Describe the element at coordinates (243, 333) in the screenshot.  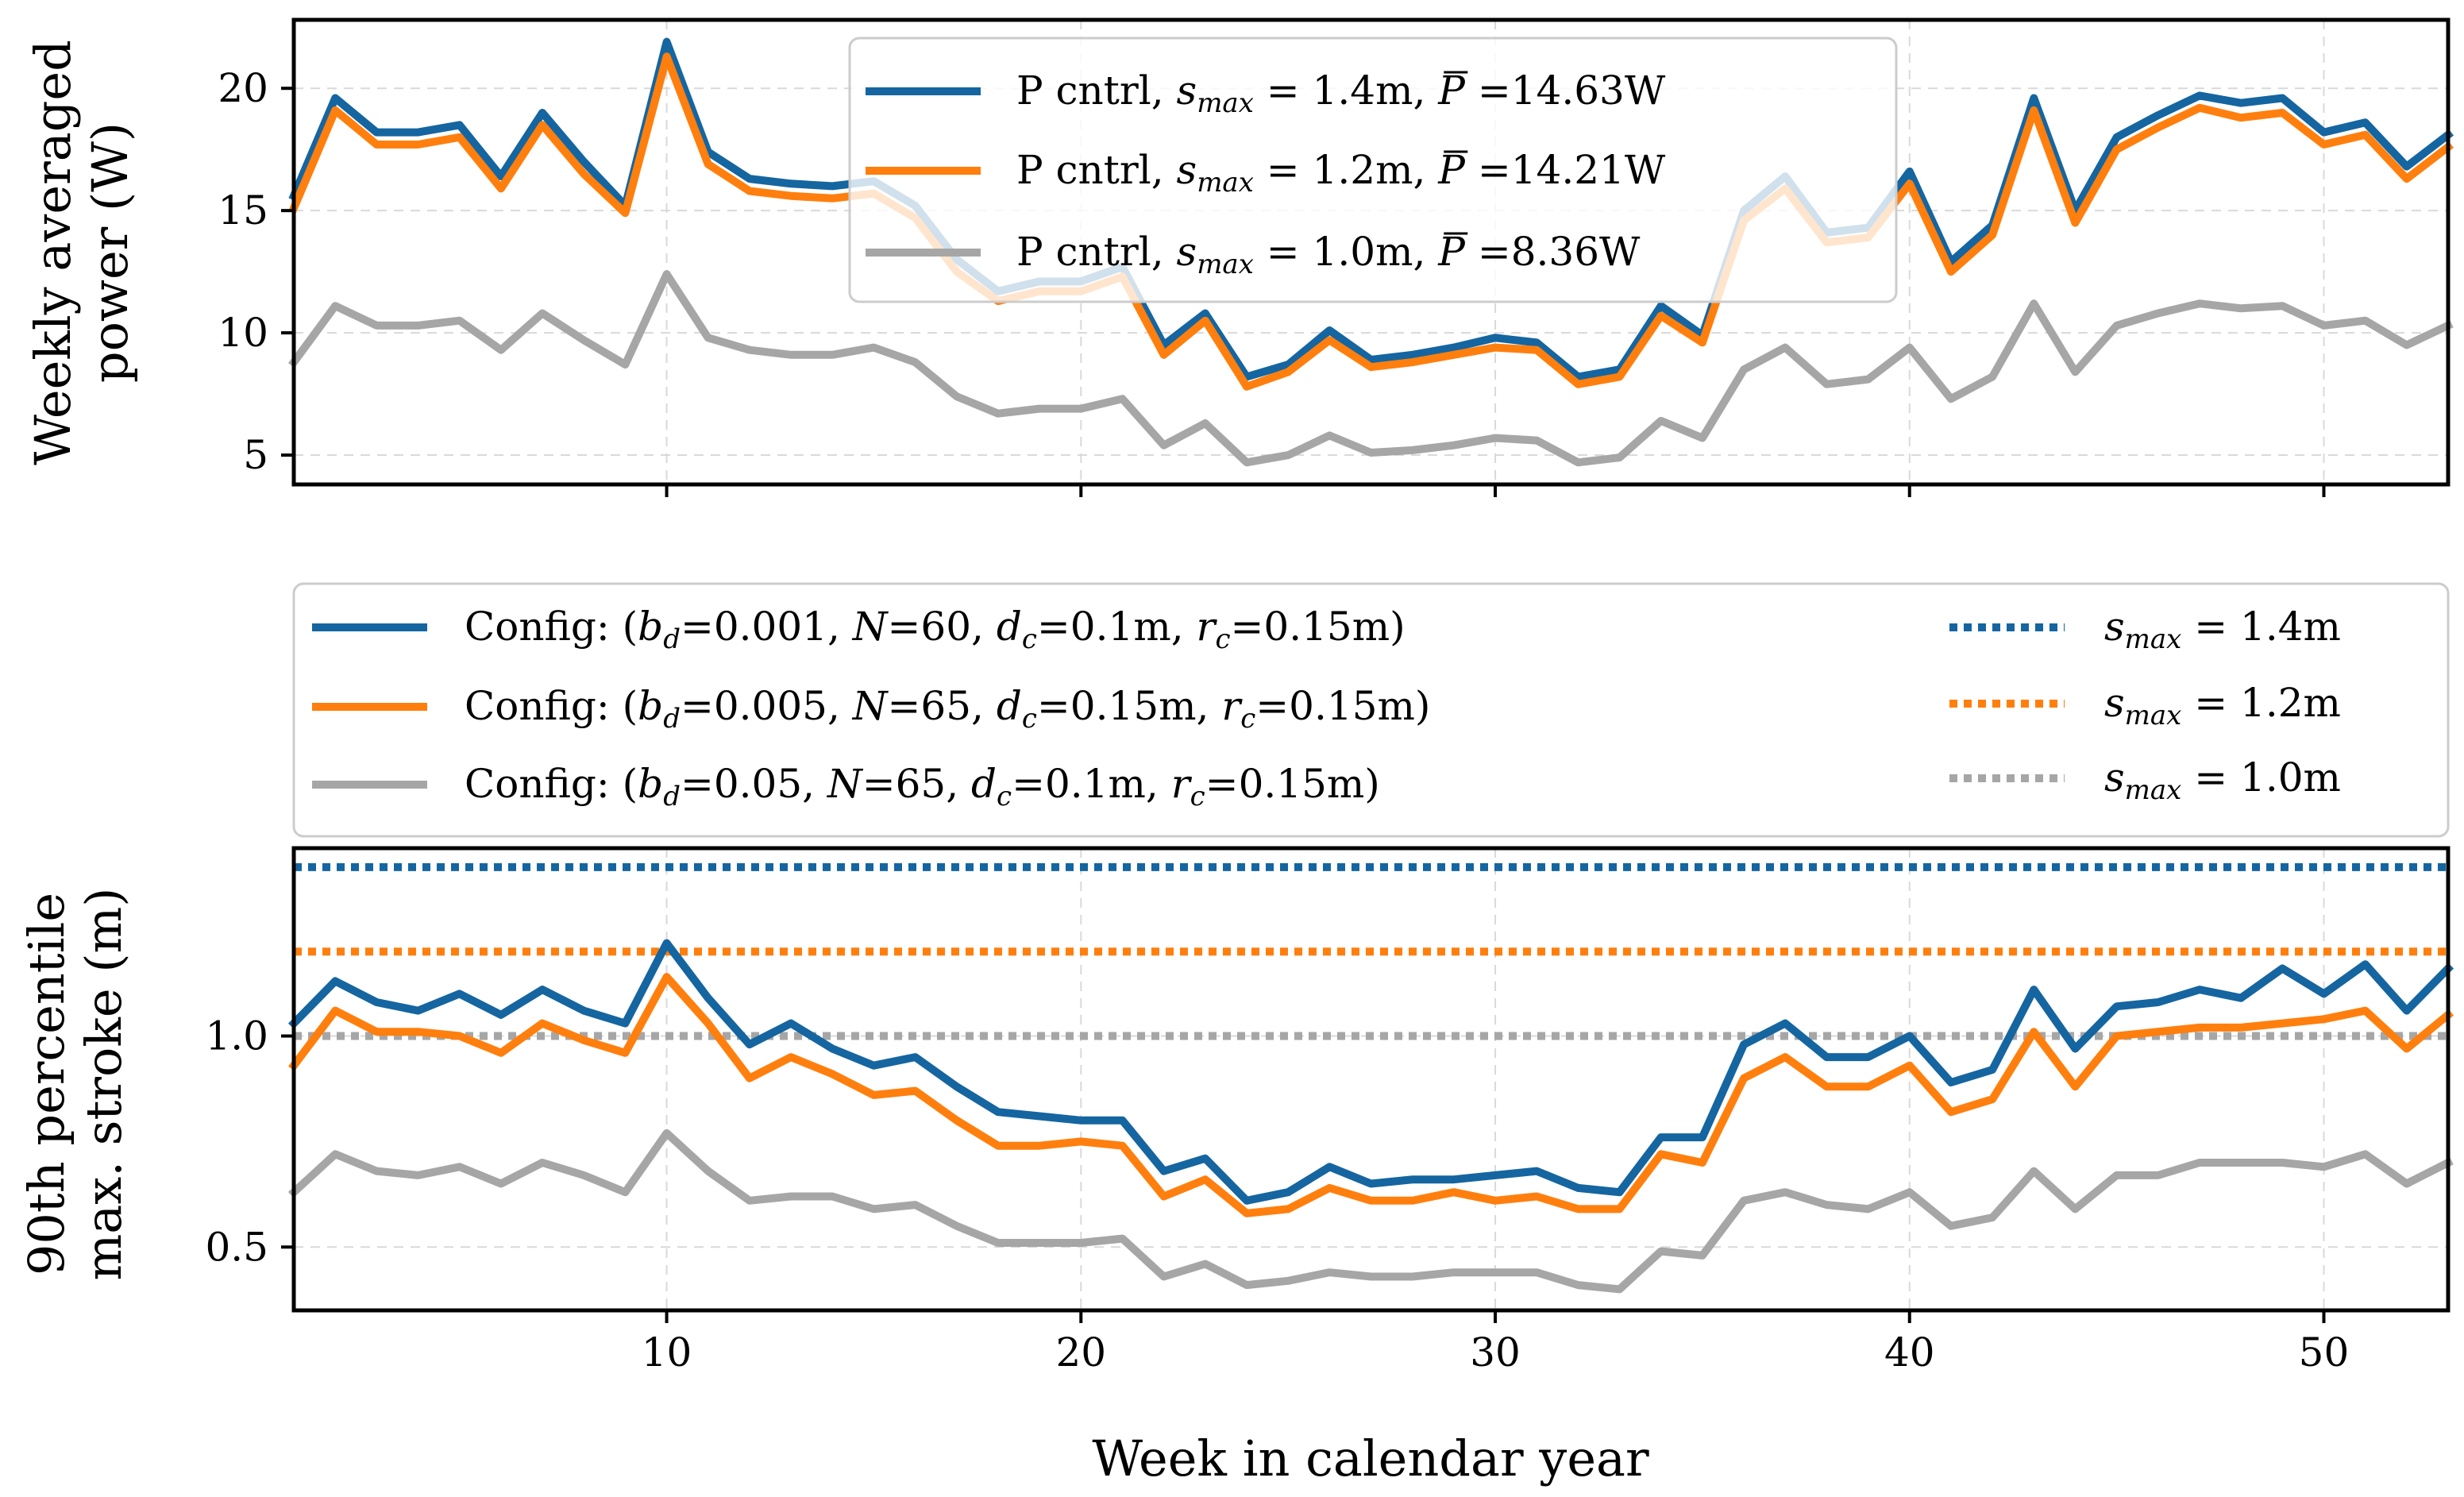
I see `y-tick-label: 10` at that location.